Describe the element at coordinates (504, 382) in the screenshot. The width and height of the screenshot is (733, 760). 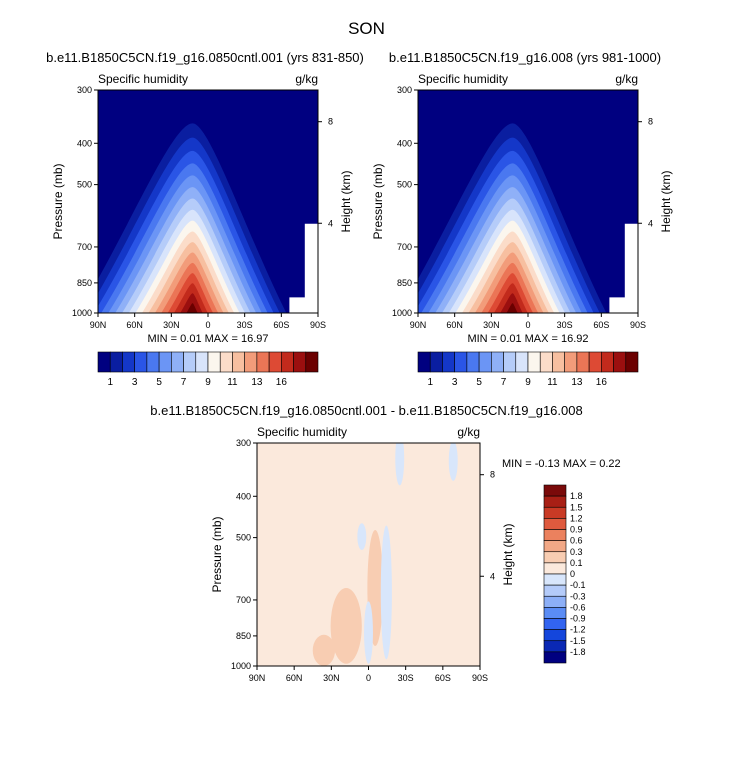
I see `colorbar-label: 7` at that location.